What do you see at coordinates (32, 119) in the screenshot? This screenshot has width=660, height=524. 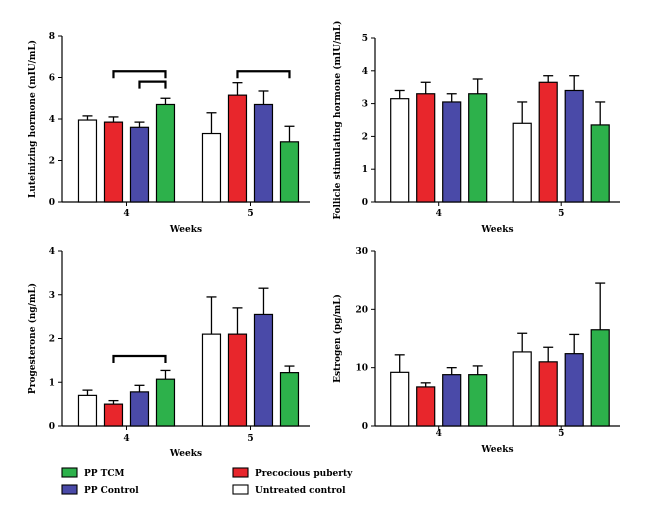 I see `y-axis-label: Luteinizing hormone (mIU/mL)` at bounding box center [32, 119].